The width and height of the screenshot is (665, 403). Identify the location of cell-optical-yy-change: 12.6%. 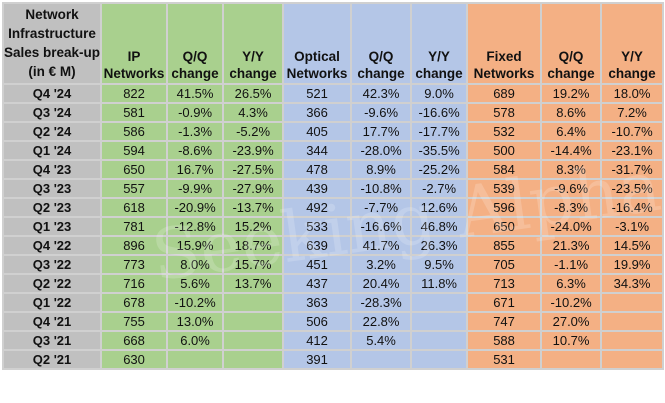
(439, 207).